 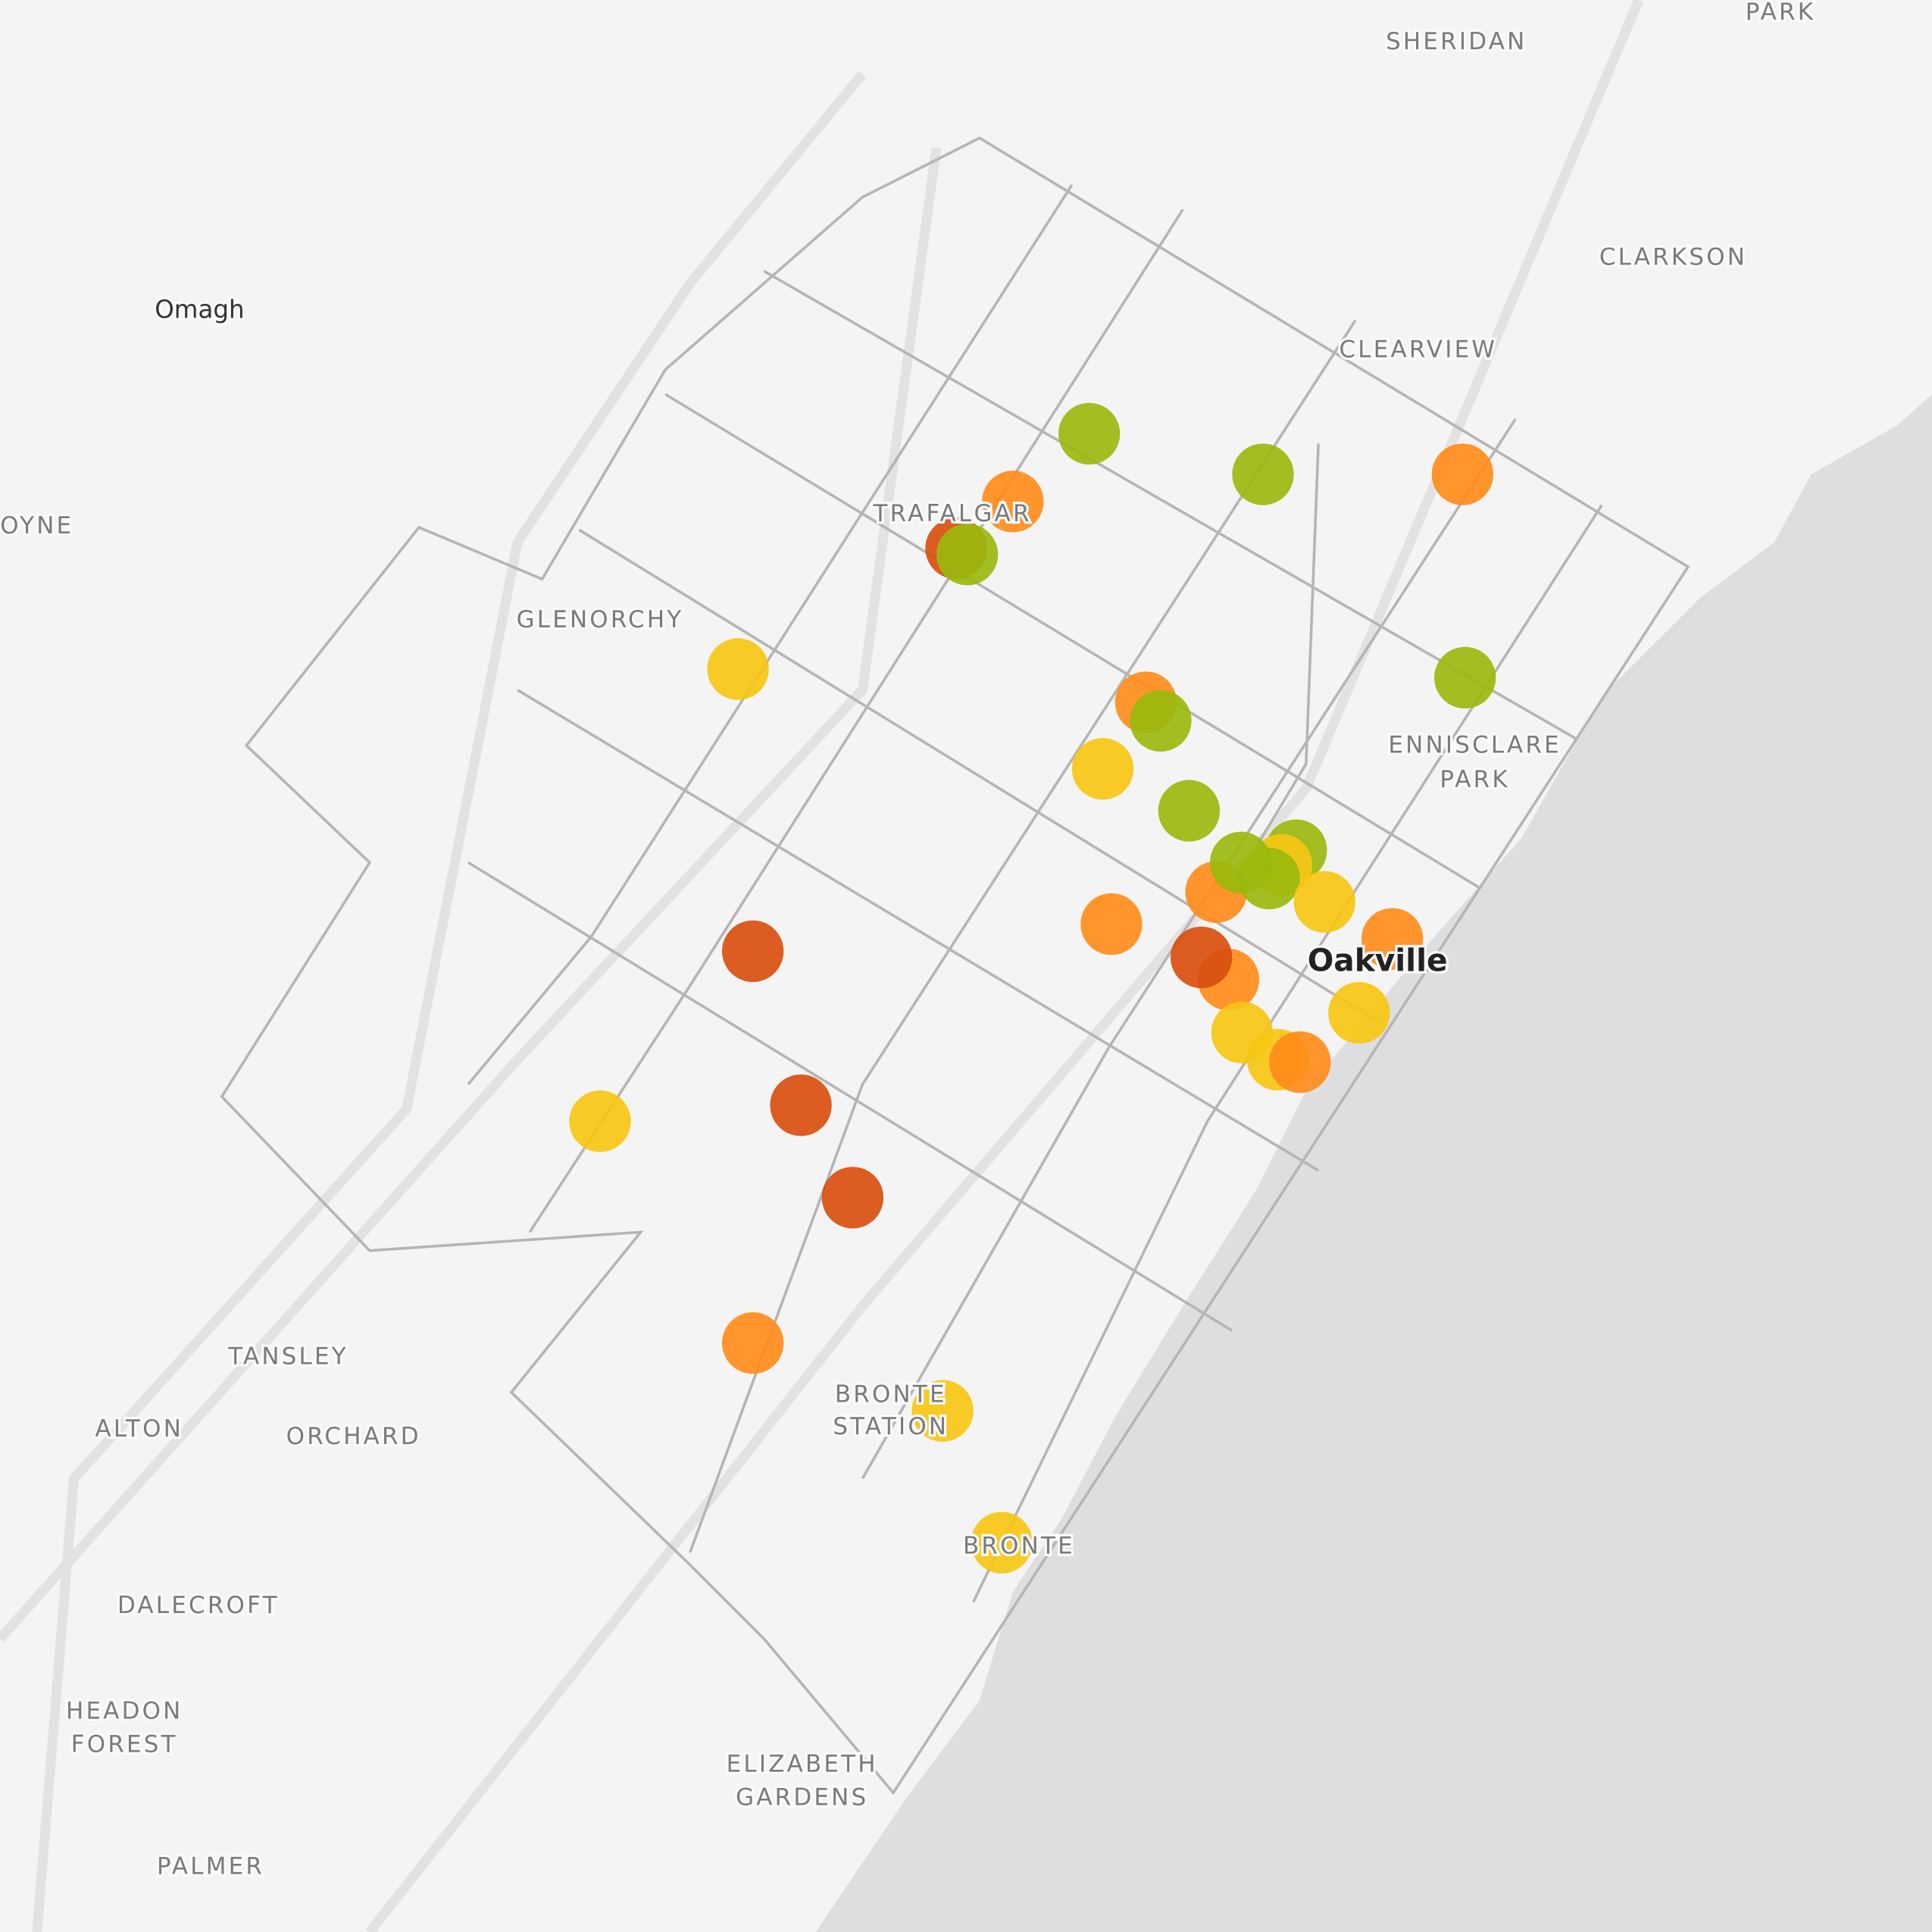 What do you see at coordinates (124, 1712) in the screenshot?
I see `label-line: HEADON` at bounding box center [124, 1712].